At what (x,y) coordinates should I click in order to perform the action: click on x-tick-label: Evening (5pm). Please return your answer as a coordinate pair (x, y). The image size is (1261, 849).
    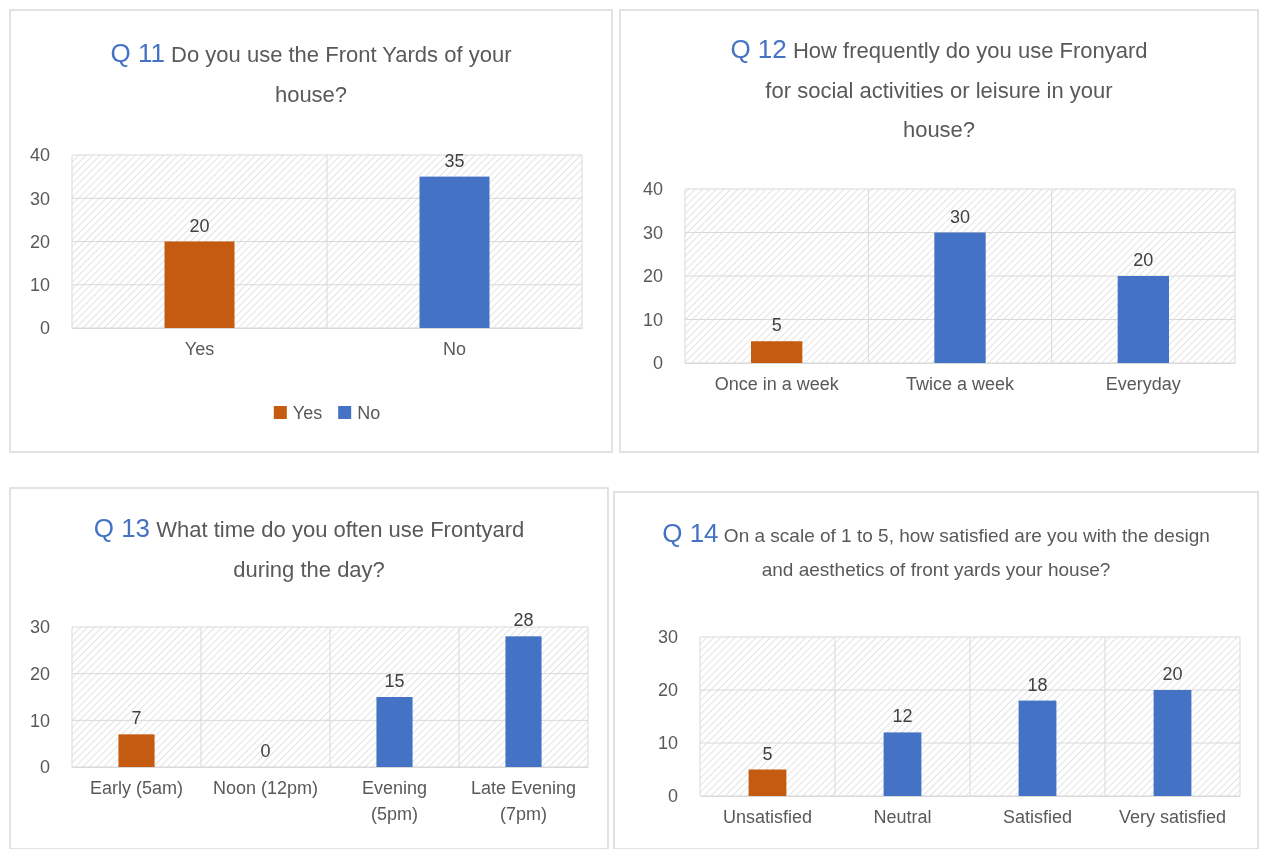
    Looking at the image, I should click on (394, 800).